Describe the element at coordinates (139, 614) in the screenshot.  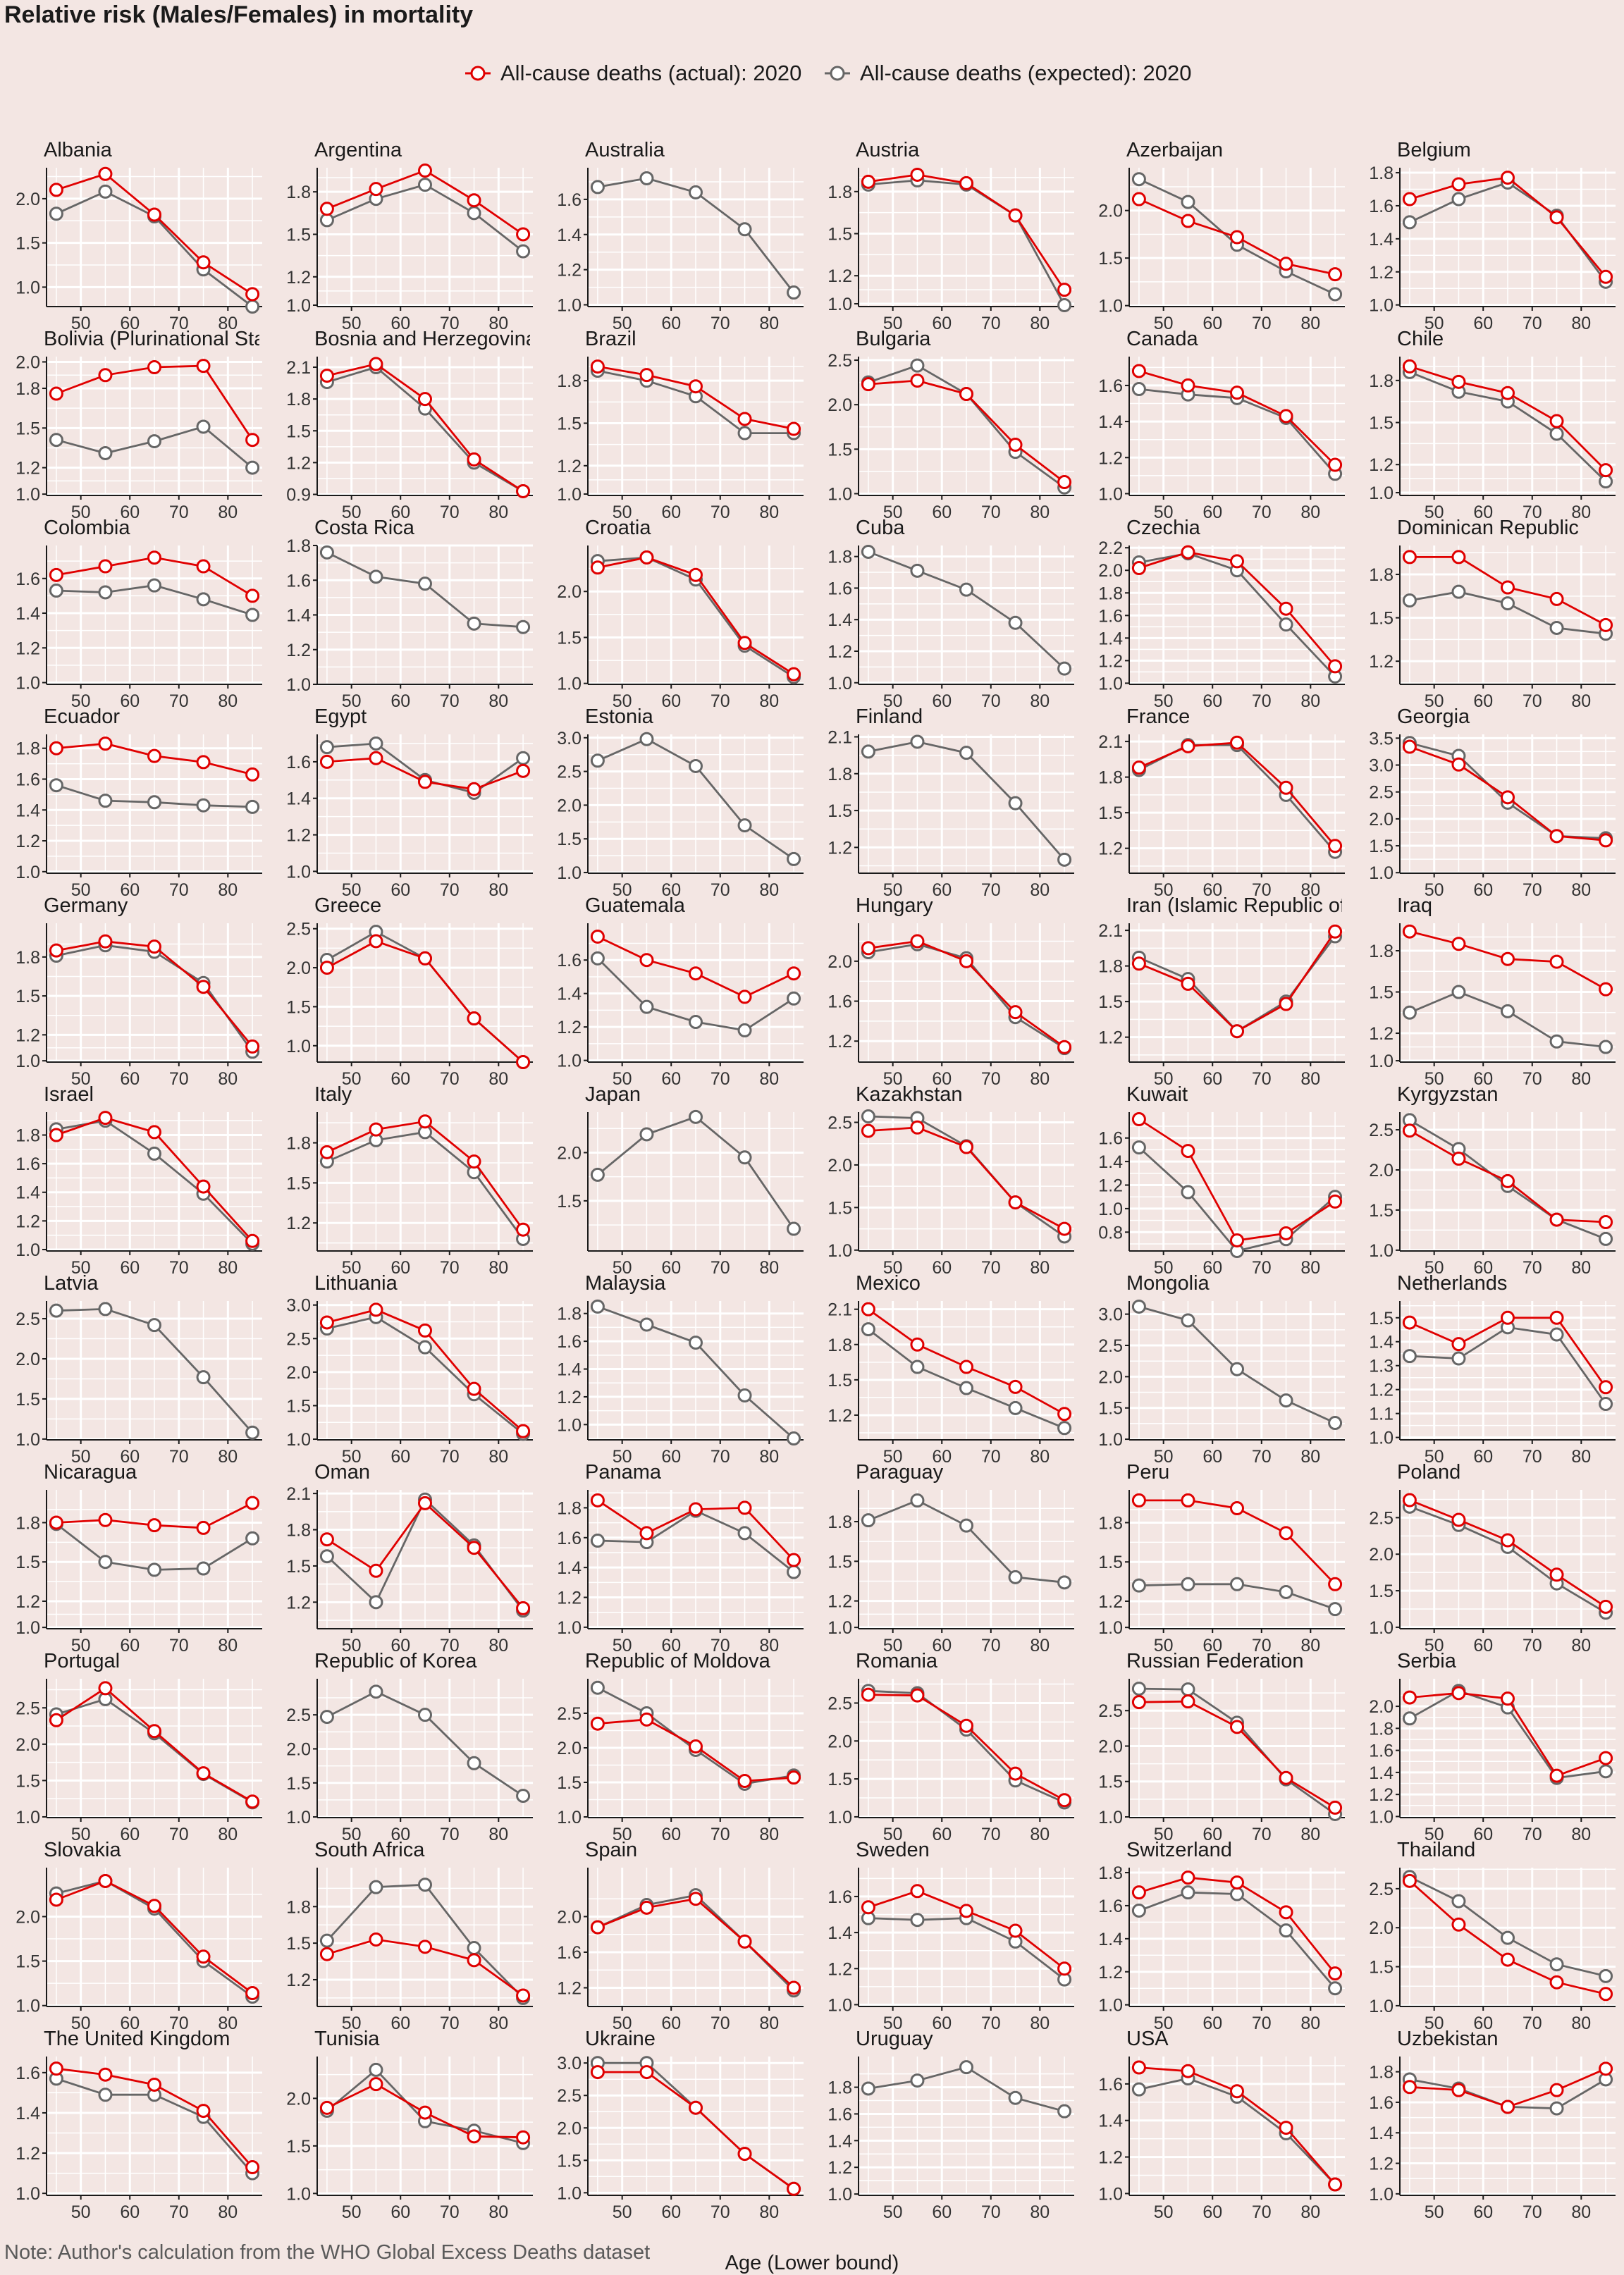
I see `facet-panel: Colombia 1.0 1.2 1.4 1.6 50 60 70 80` at that location.